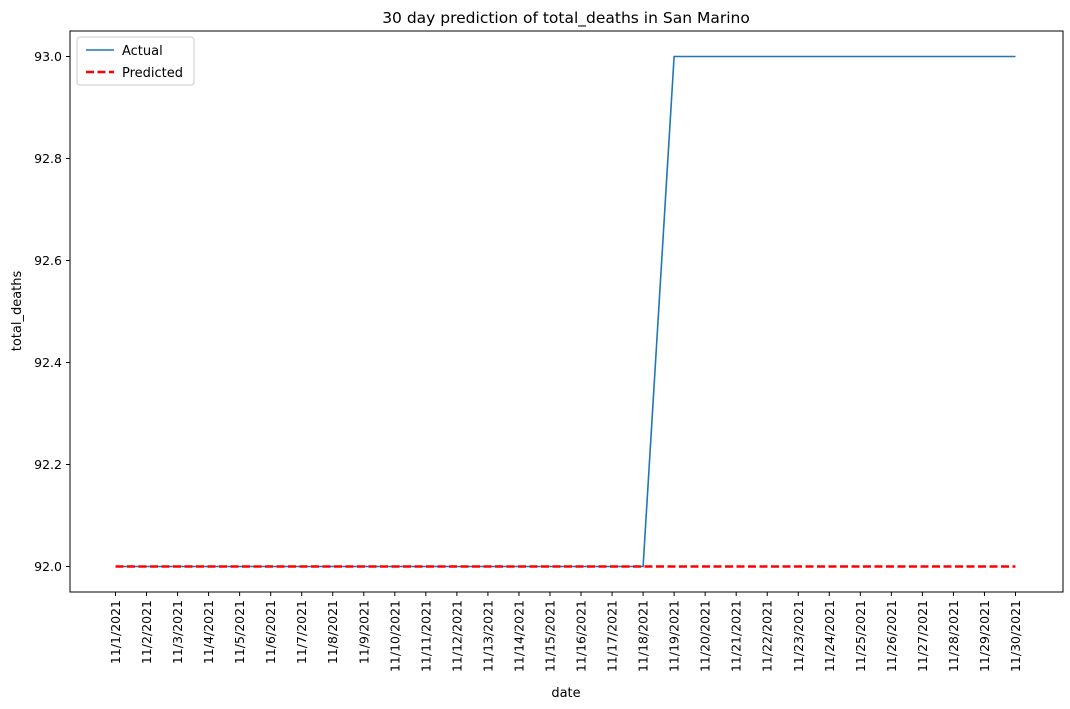 The image size is (1070, 709). What do you see at coordinates (48, 56) in the screenshot?
I see `y-tick-label: 93.0` at bounding box center [48, 56].